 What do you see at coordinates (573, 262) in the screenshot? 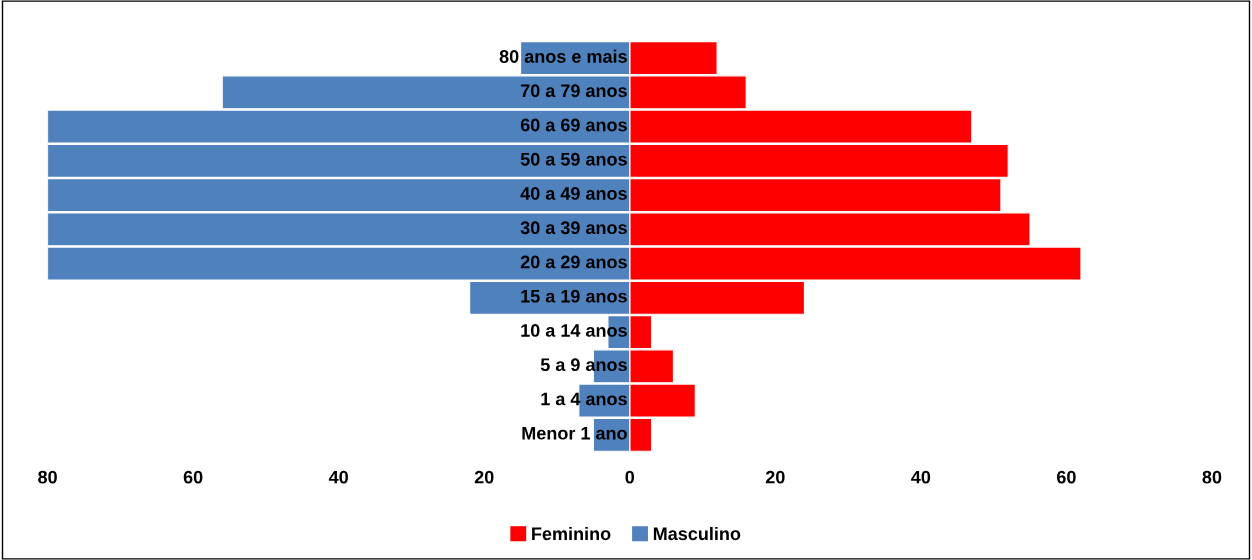
I see `y-tick-label: 20 a 29 anos` at bounding box center [573, 262].